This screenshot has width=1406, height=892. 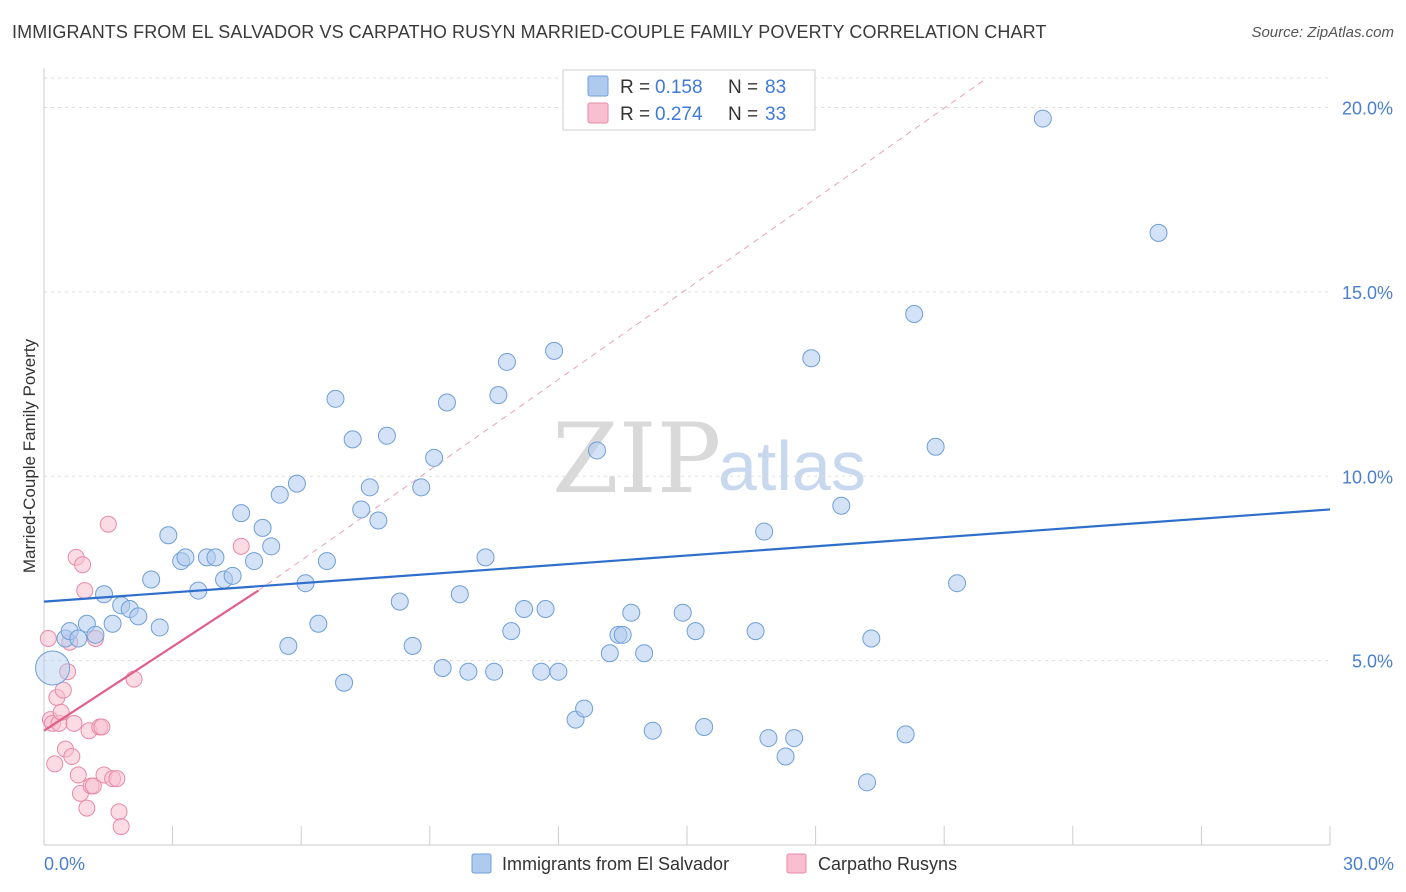 I want to click on y-tick-label-5: 5.0%, so click(x=1372, y=662).